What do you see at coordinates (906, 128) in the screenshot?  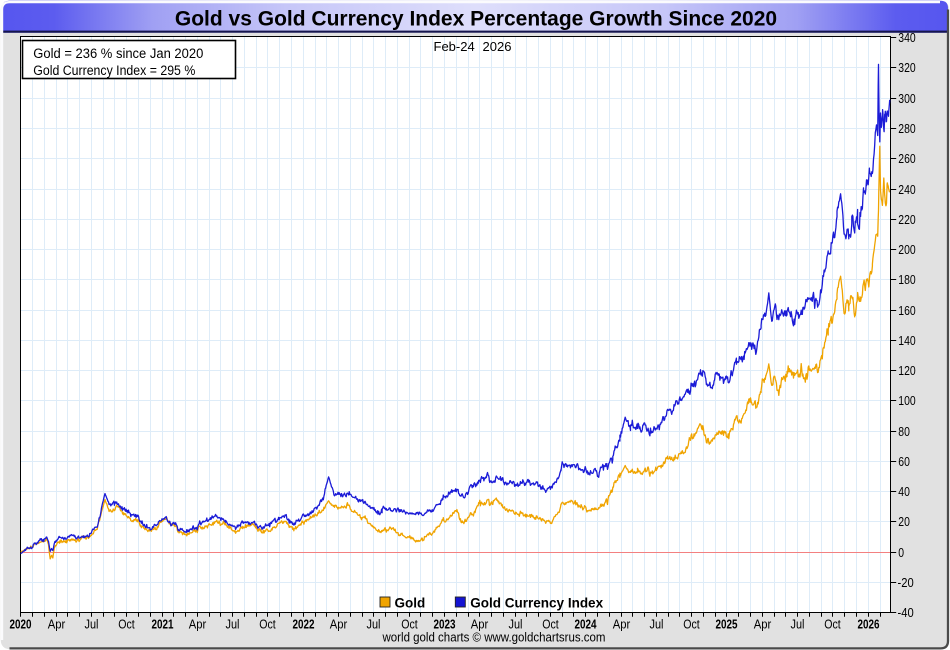 I see `svg-text: 280` at bounding box center [906, 128].